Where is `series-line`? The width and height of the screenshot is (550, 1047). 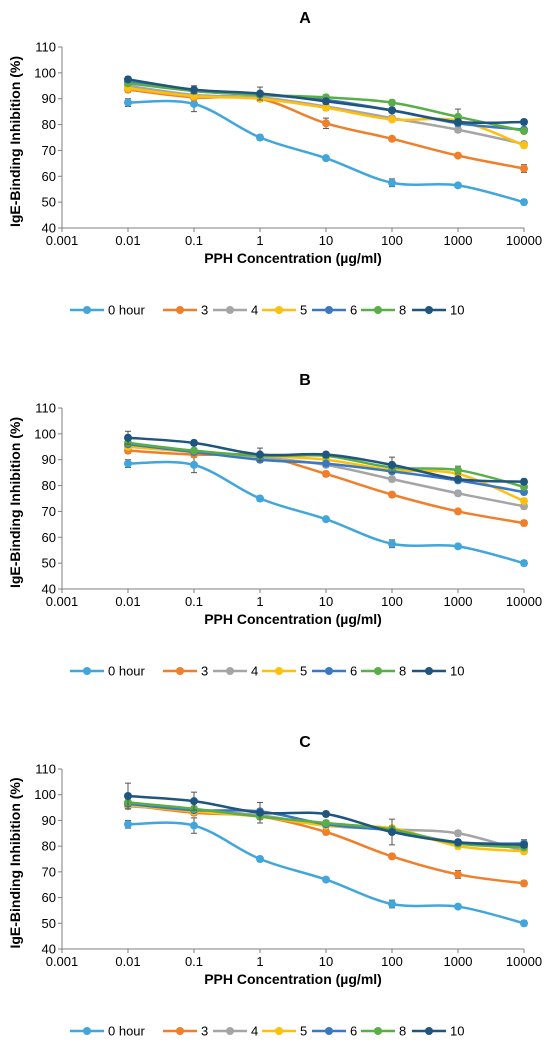 series-line is located at coordinates (326, 151).